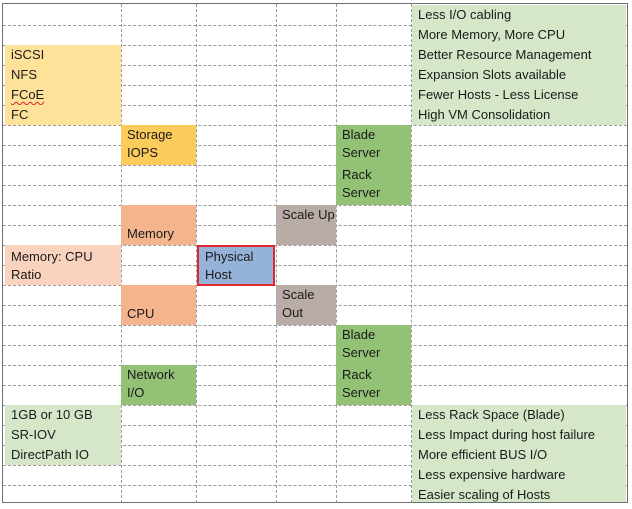 Image resolution: width=632 pixels, height=509 pixels. I want to click on benefit-top-cell: Less I/O cabling, so click(519, 15).